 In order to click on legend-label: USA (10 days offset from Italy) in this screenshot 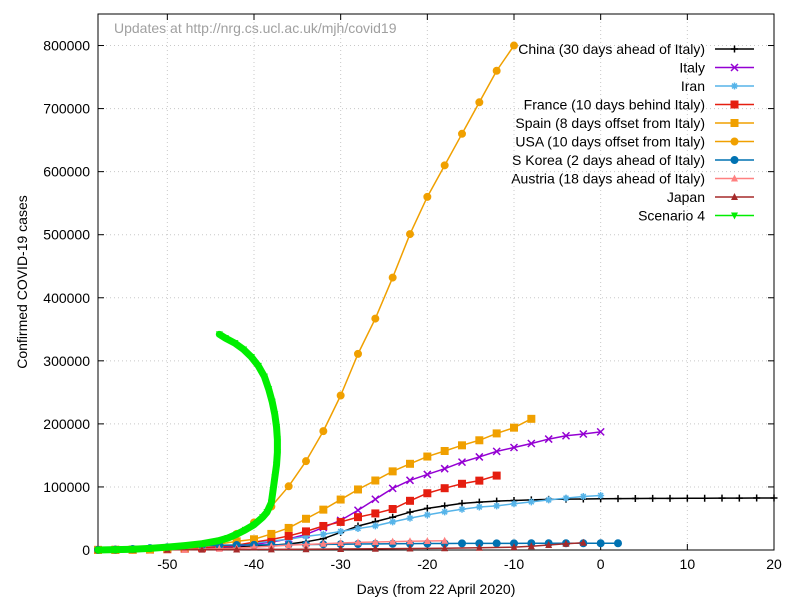, I will do `click(610, 142)`.